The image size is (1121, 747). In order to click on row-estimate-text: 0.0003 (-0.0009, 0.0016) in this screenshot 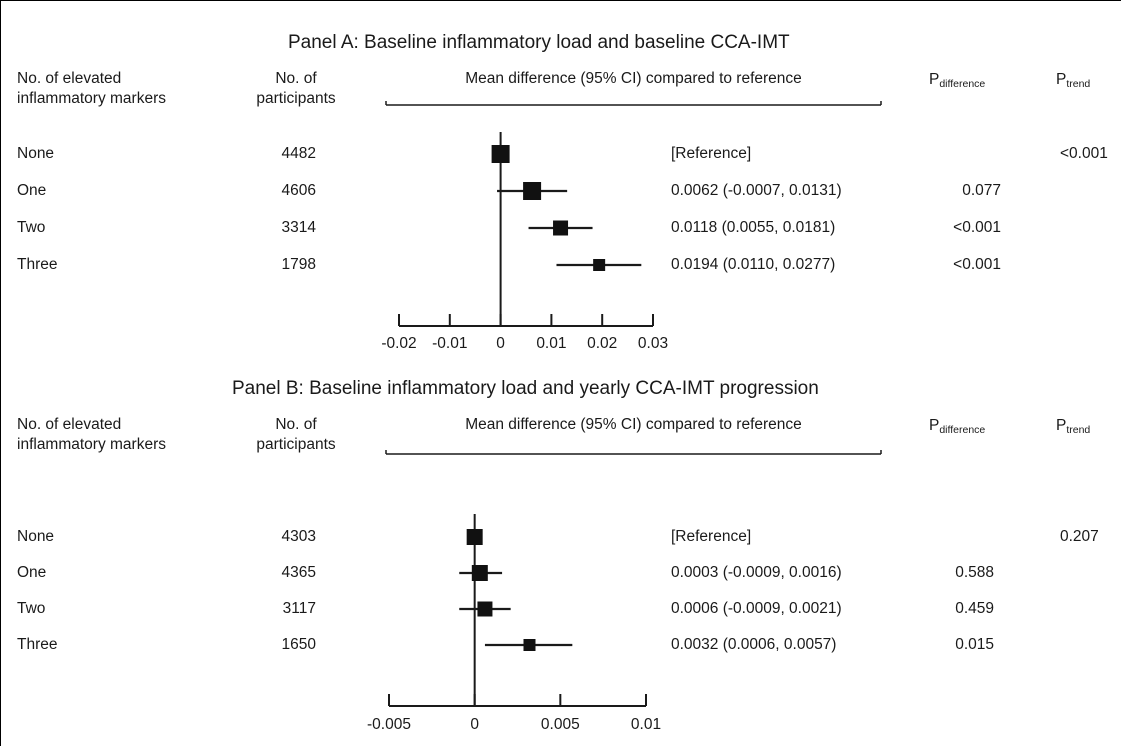, I will do `click(756, 572)`.